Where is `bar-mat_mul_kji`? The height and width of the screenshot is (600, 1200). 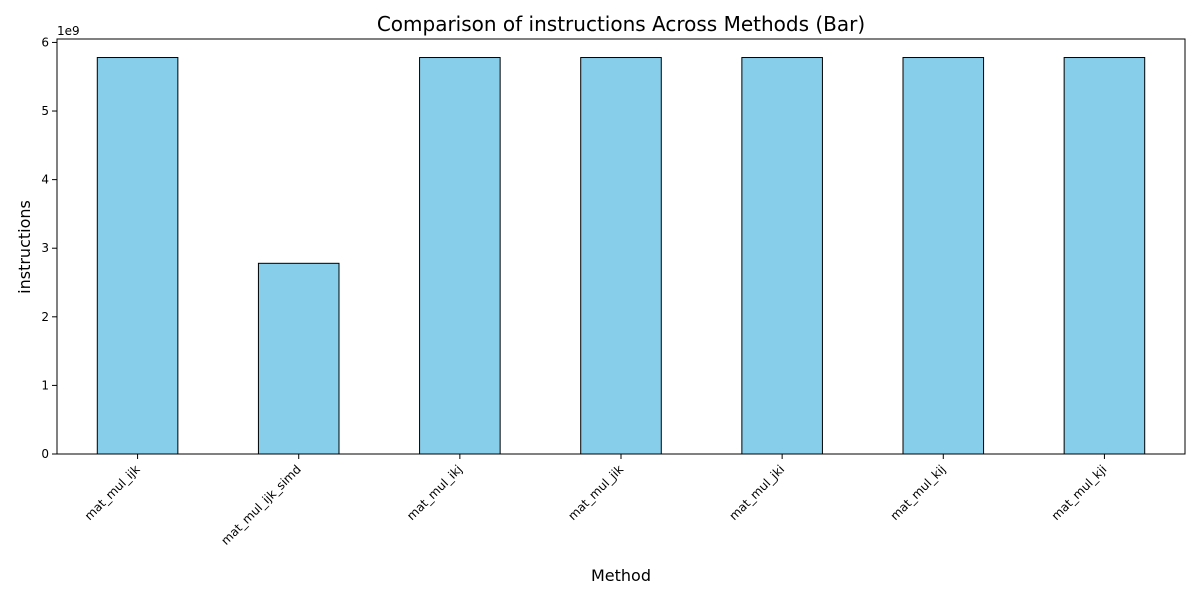 bar-mat_mul_kji is located at coordinates (1104, 256).